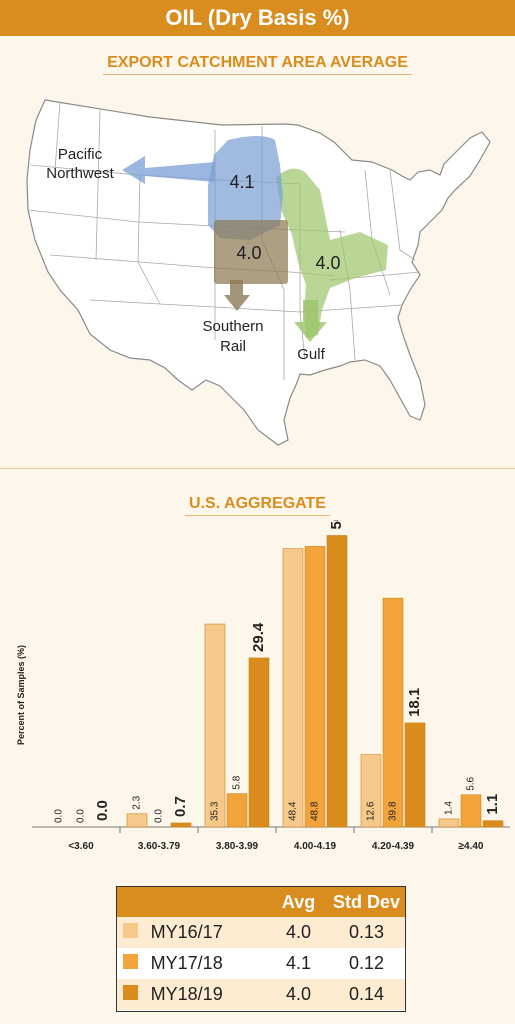  What do you see at coordinates (237, 295) in the screenshot?
I see `rail-arrow` at bounding box center [237, 295].